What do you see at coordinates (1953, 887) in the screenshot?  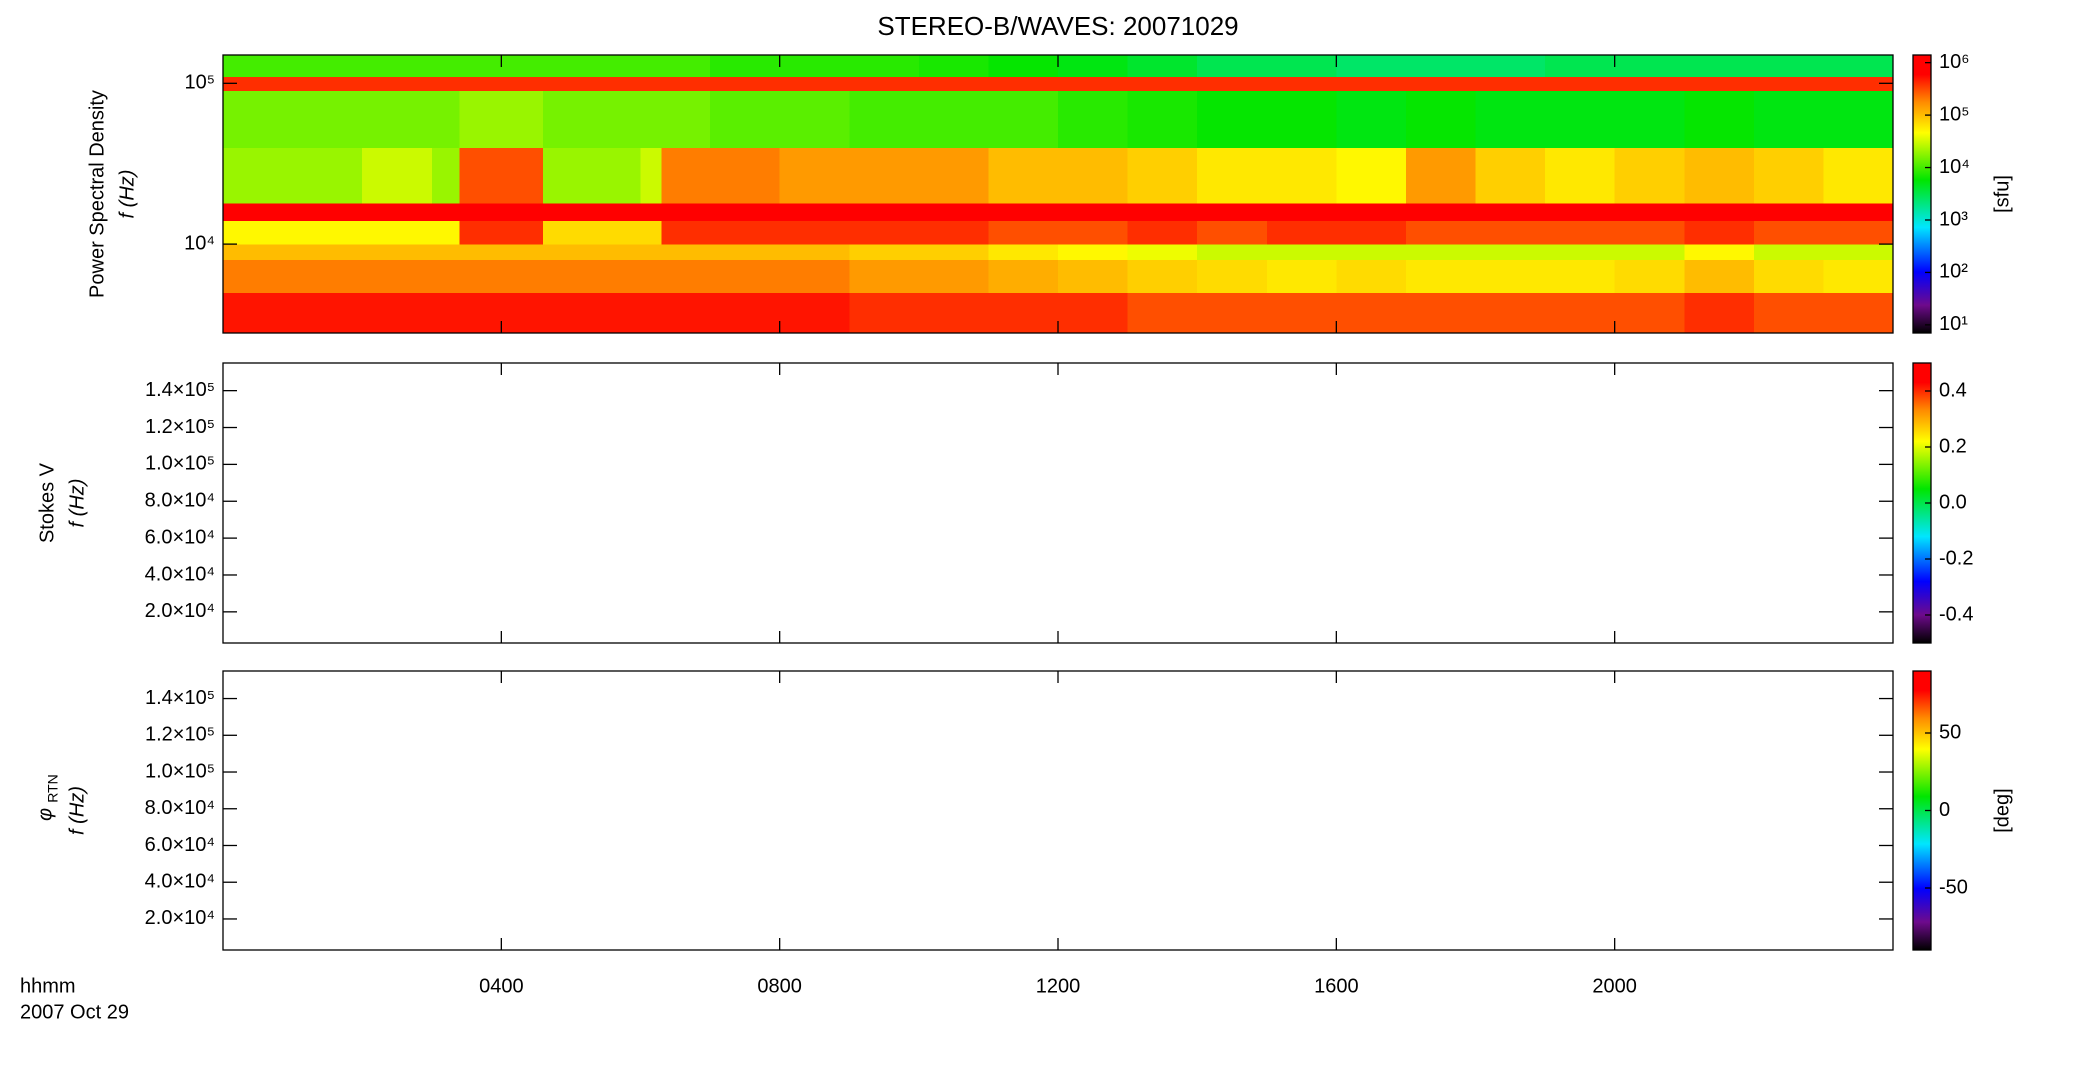 I see `colorbar-tick-label: -50` at bounding box center [1953, 887].